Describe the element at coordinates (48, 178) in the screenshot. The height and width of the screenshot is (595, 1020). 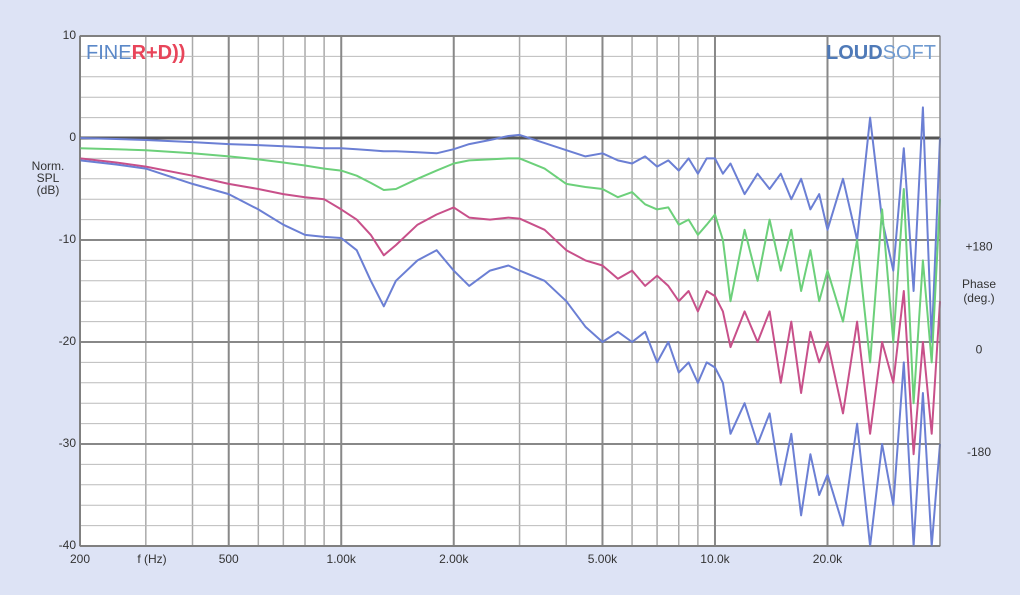
I see `y-axis-label: SPL` at that location.